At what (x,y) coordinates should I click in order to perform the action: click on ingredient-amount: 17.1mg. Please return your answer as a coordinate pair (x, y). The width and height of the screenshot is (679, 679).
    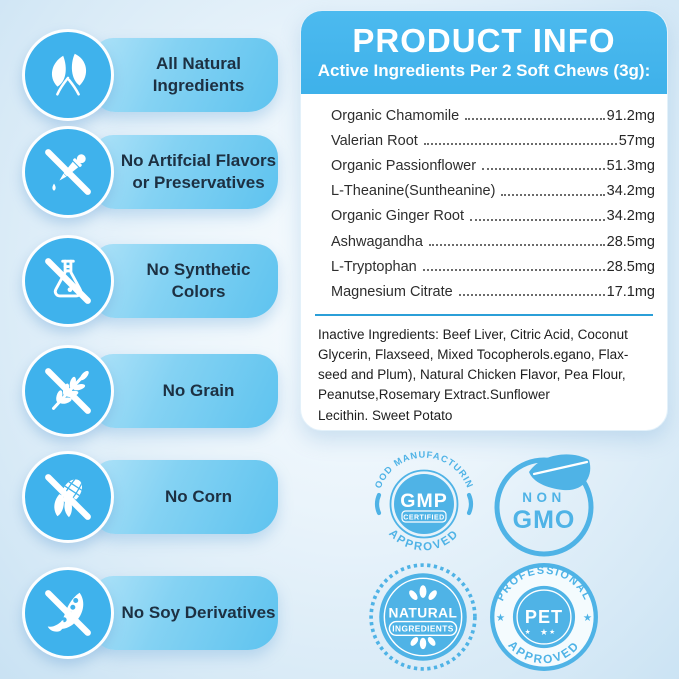
    Looking at the image, I should click on (630, 291).